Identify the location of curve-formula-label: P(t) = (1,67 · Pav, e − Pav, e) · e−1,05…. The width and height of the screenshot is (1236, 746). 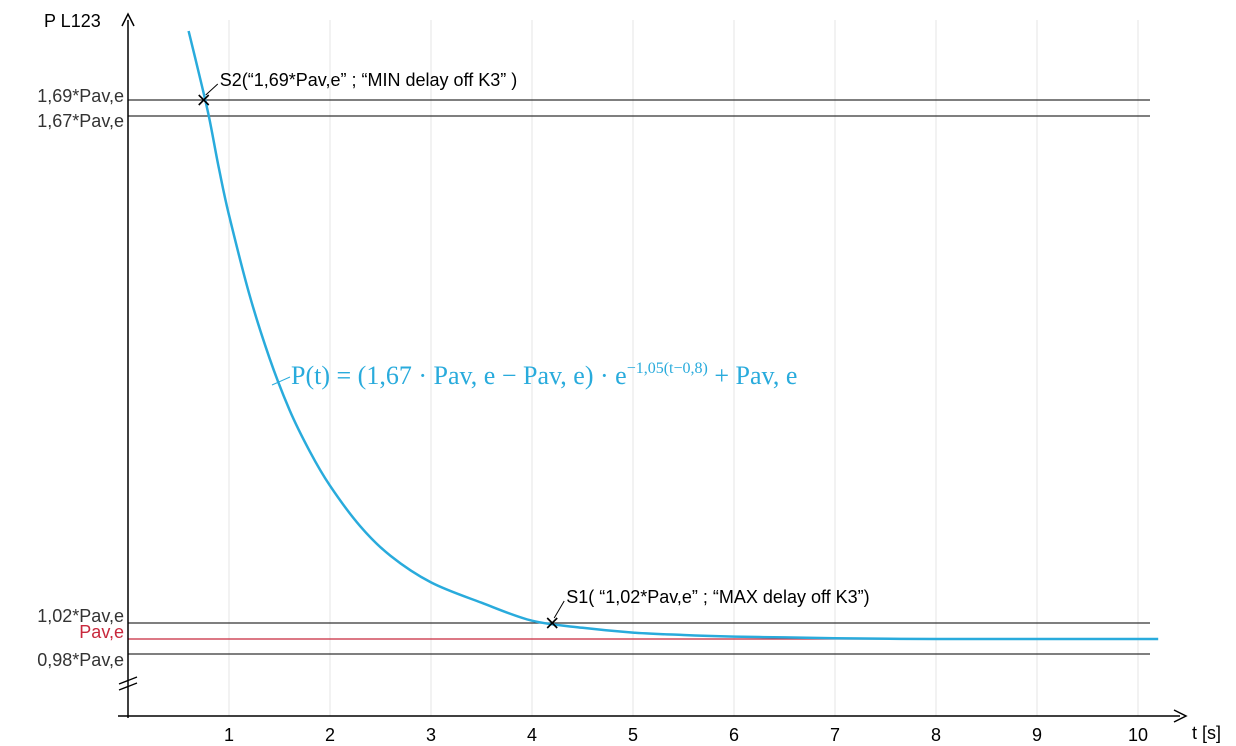
(544, 375).